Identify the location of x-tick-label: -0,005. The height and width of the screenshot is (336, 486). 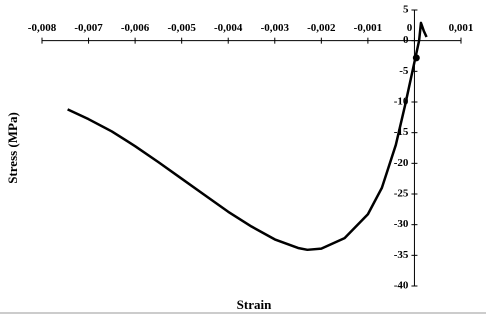
(181, 28).